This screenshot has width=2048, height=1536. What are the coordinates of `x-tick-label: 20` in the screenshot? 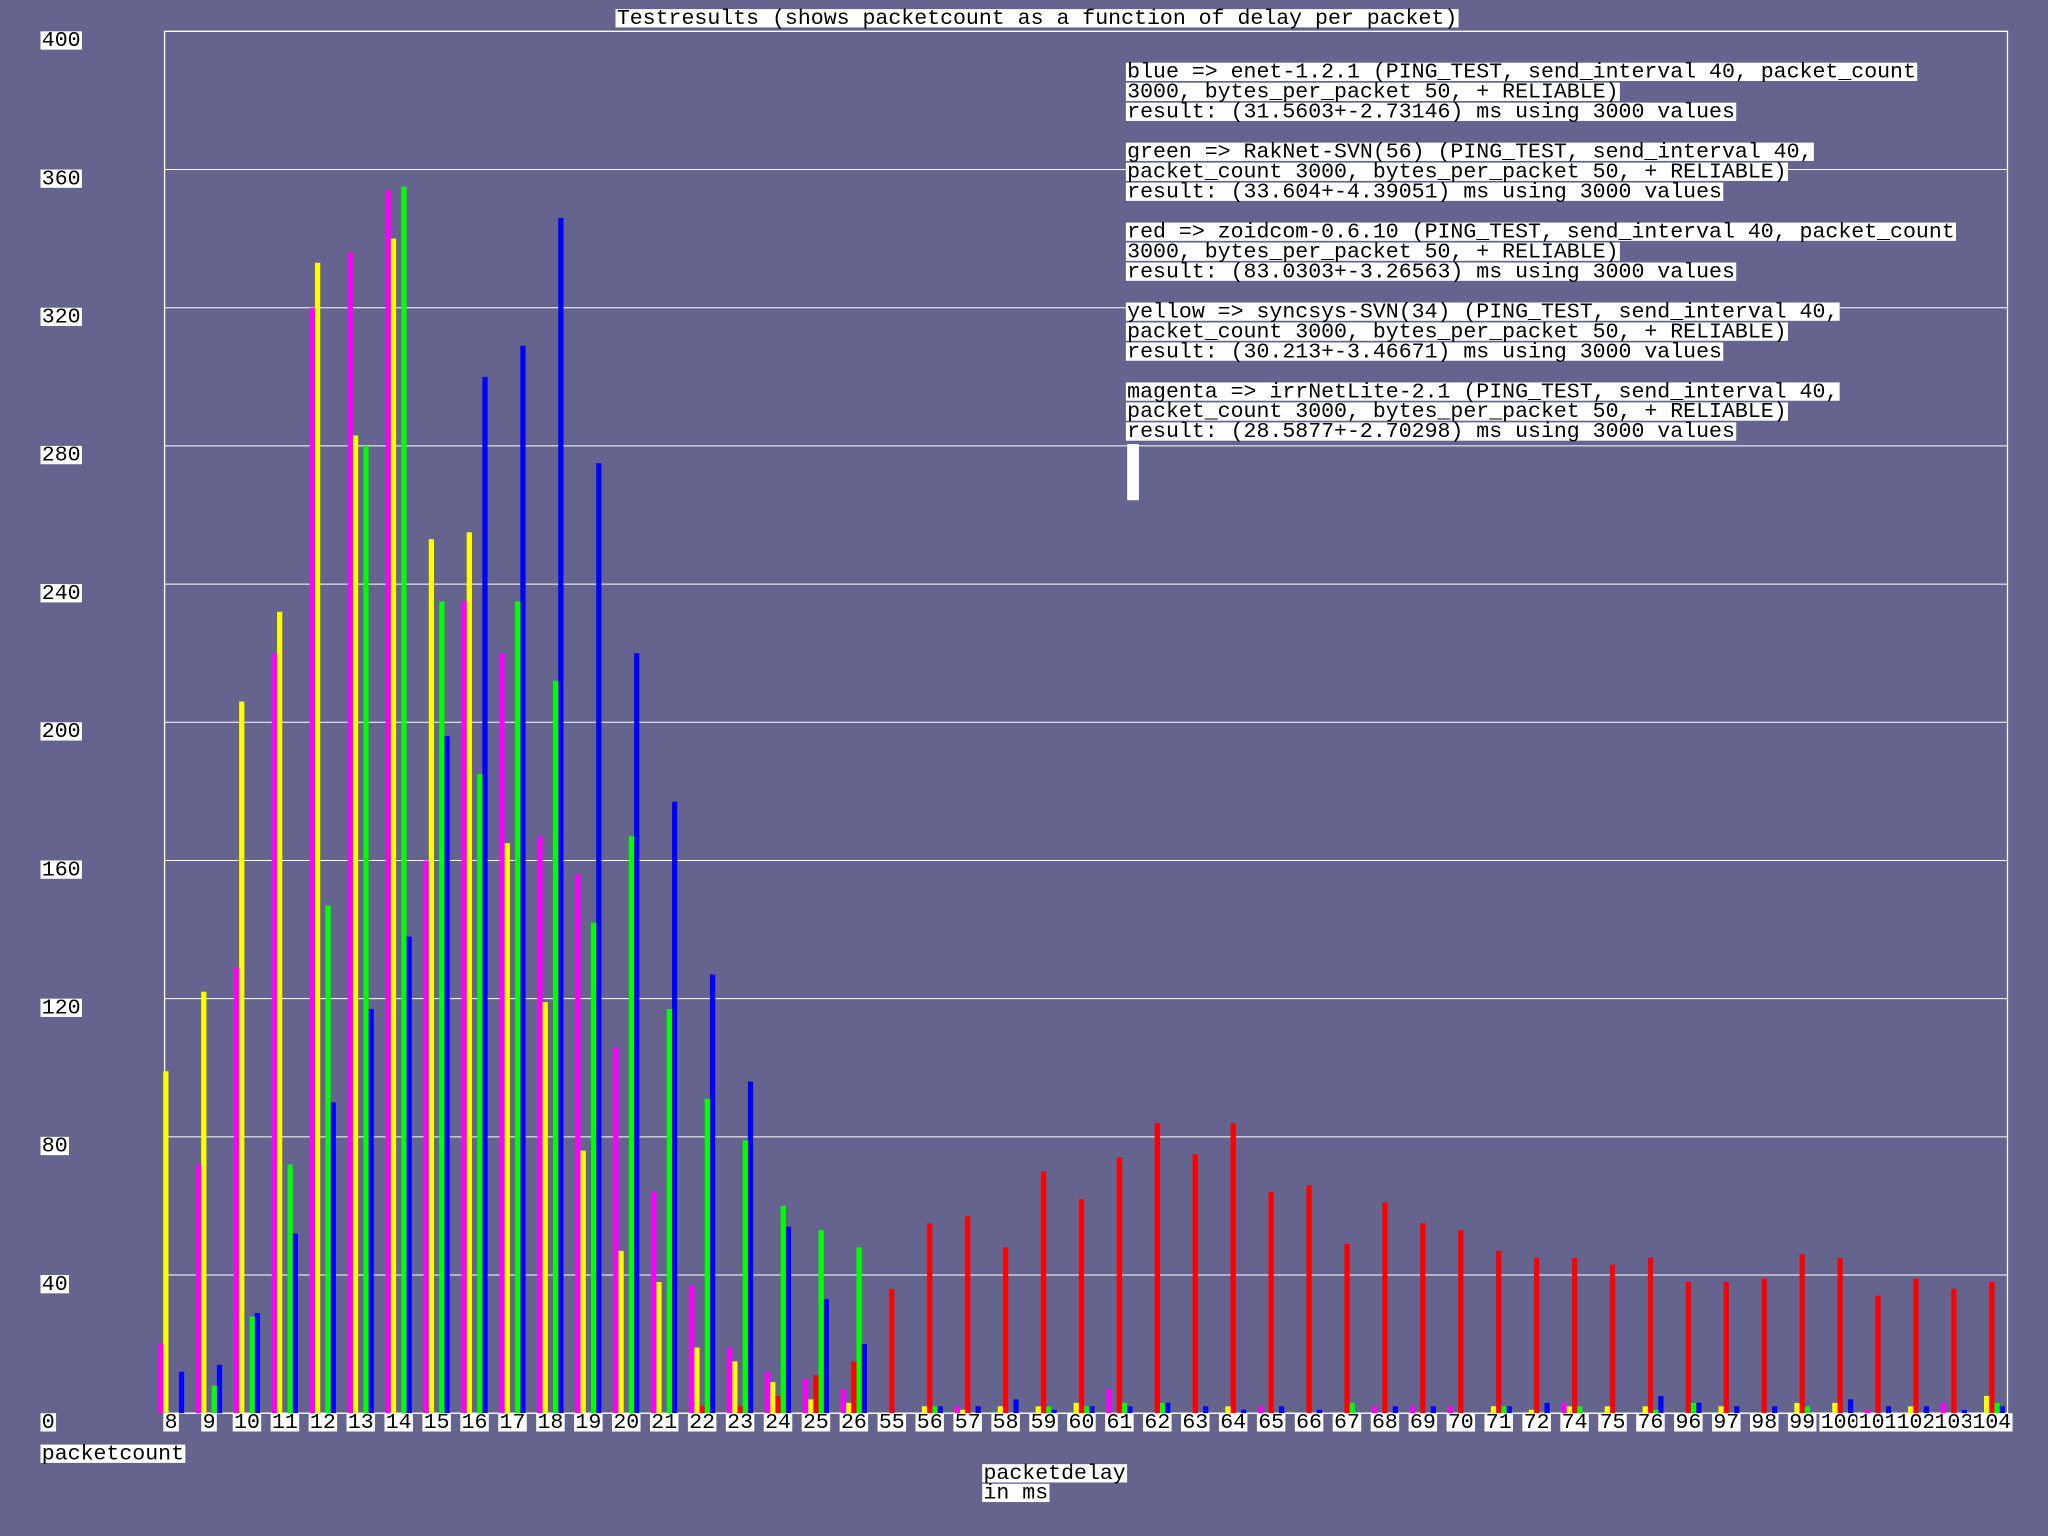 It's located at (626, 1423).